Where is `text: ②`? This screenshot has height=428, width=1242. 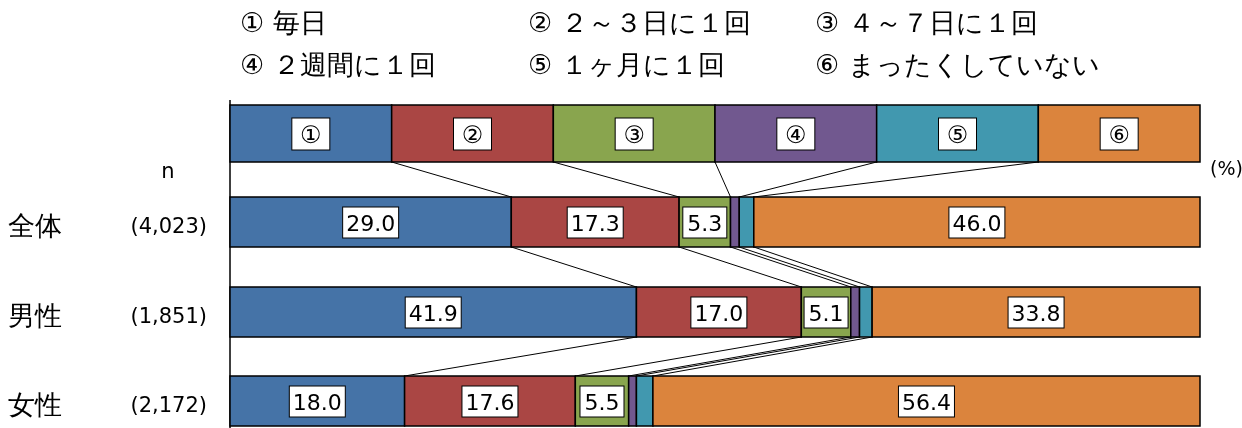
text: ② is located at coordinates (472, 135).